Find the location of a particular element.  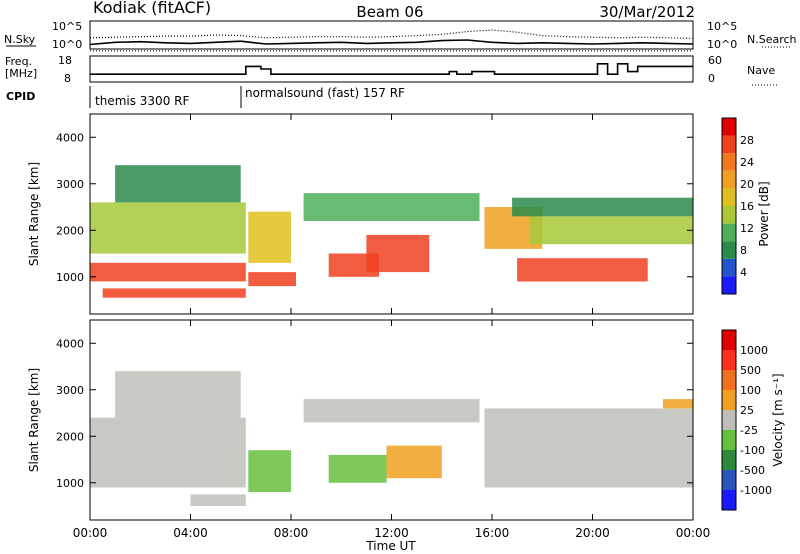

x-tick-label: 04:00 is located at coordinates (190, 533).